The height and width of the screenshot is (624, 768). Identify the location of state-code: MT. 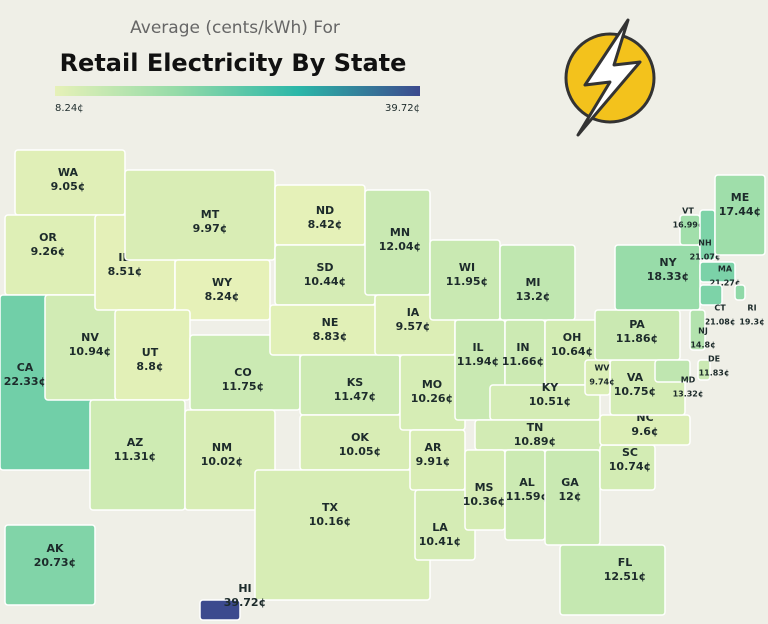
(210, 214).